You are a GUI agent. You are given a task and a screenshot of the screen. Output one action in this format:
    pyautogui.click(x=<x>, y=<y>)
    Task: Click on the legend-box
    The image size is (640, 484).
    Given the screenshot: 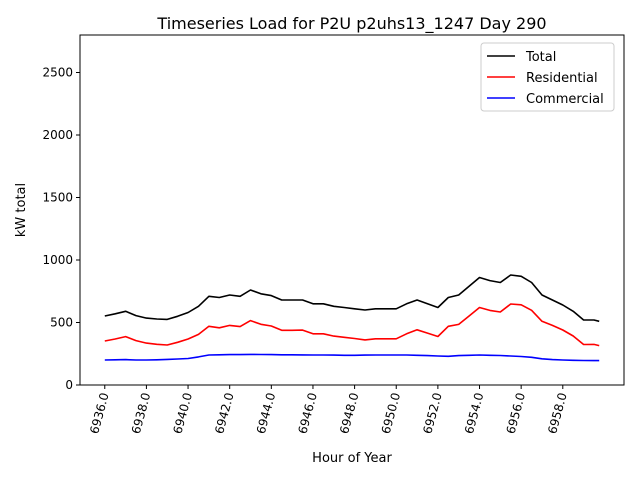 What is the action you would take?
    pyautogui.click(x=547, y=77)
    